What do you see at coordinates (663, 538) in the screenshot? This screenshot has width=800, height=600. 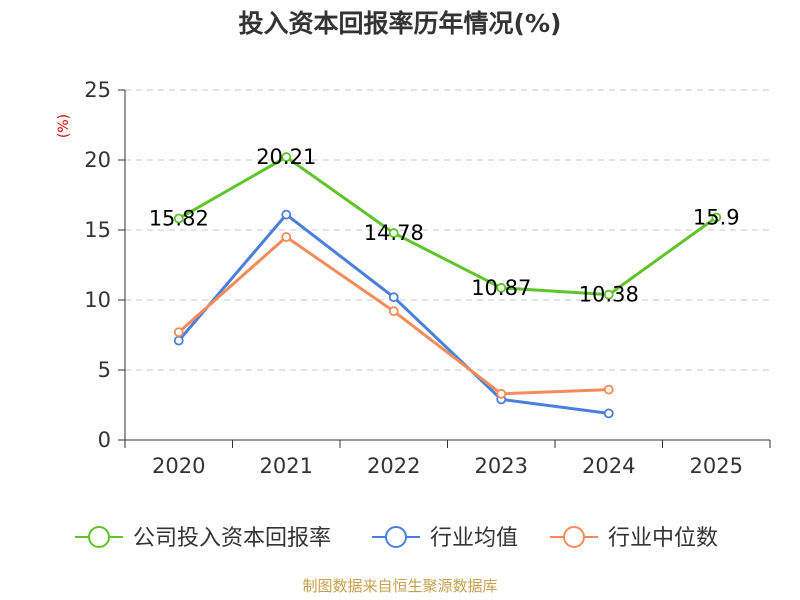 I see `legend-label-2: 行业中位数` at bounding box center [663, 538].